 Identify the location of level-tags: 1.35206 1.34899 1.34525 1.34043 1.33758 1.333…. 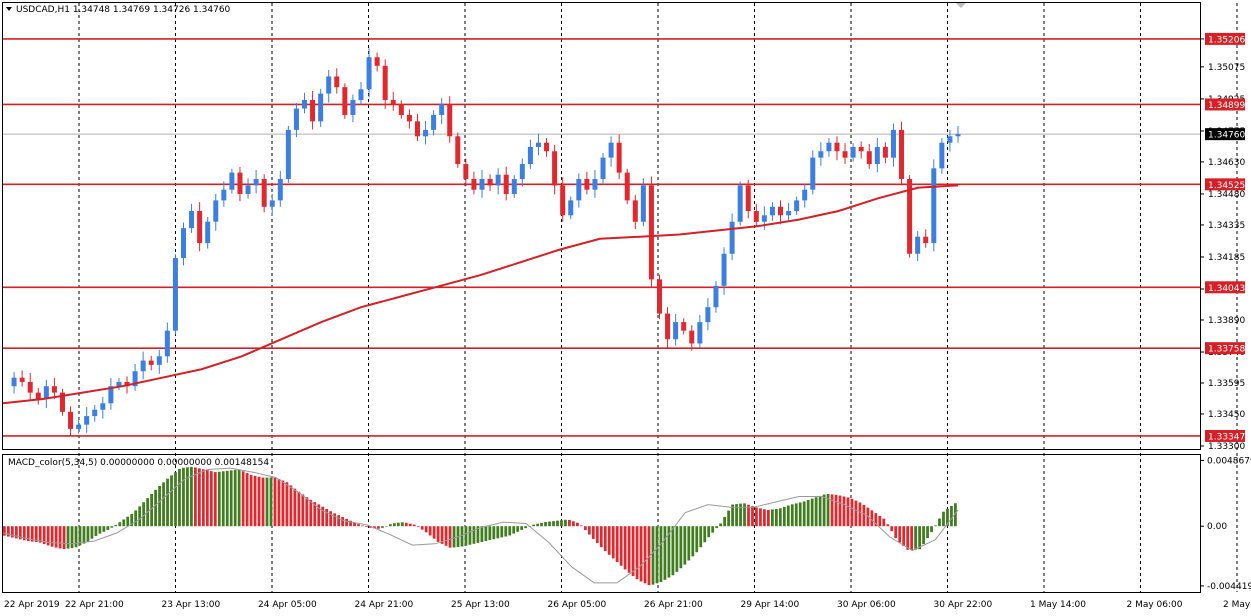
(1225, 237).